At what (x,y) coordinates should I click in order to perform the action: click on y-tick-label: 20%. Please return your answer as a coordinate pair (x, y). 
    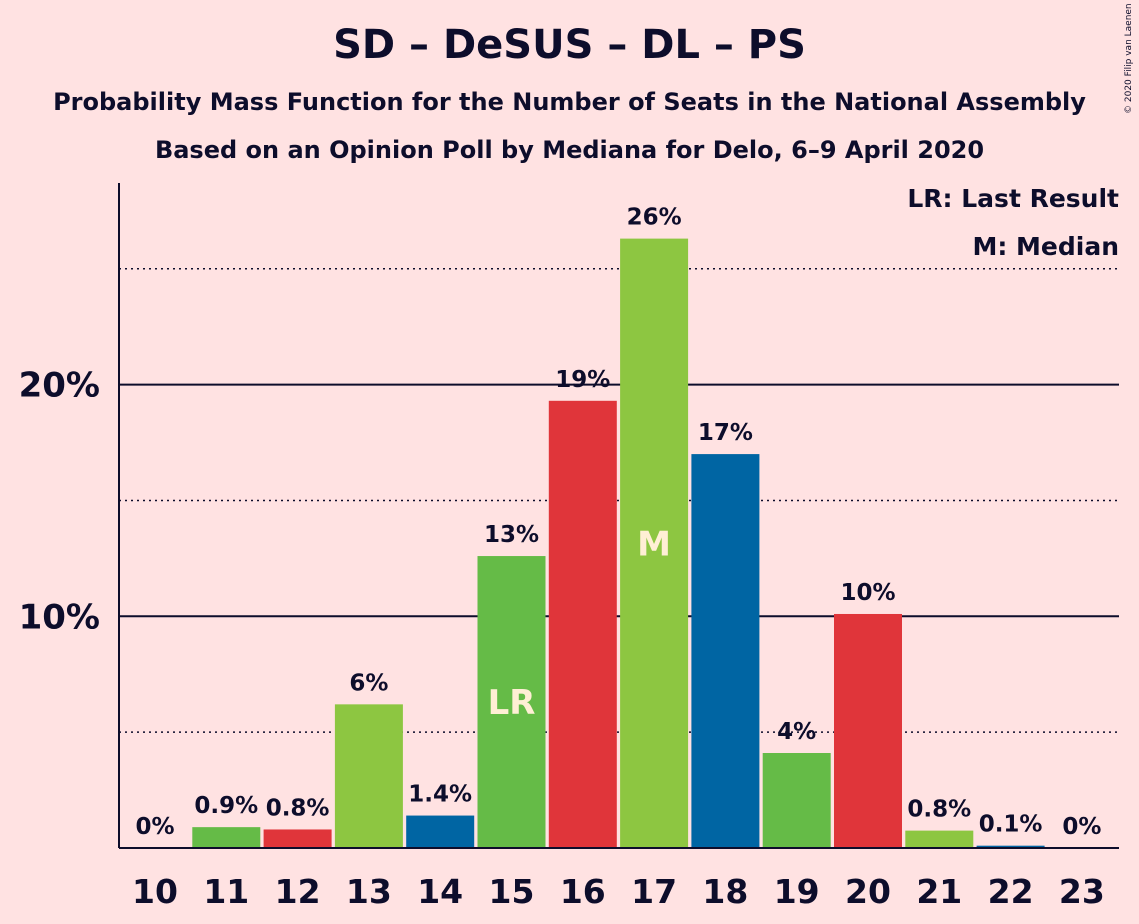
    Looking at the image, I should click on (59, 386).